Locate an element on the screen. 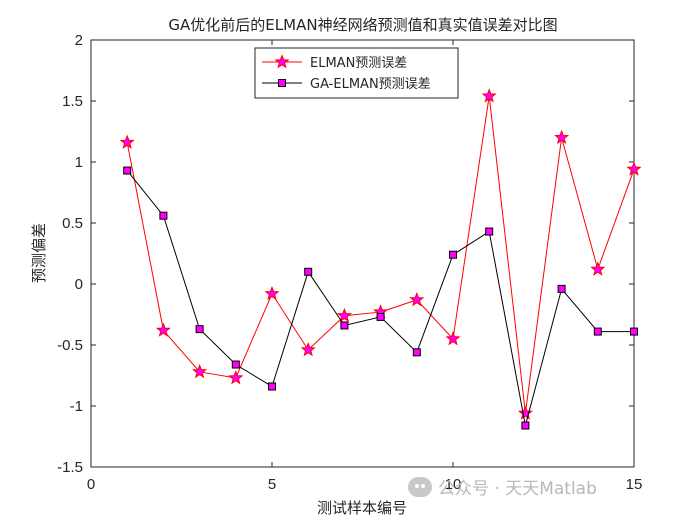 This screenshot has height=525, width=700. y-tick-label: 1 is located at coordinates (79, 162).